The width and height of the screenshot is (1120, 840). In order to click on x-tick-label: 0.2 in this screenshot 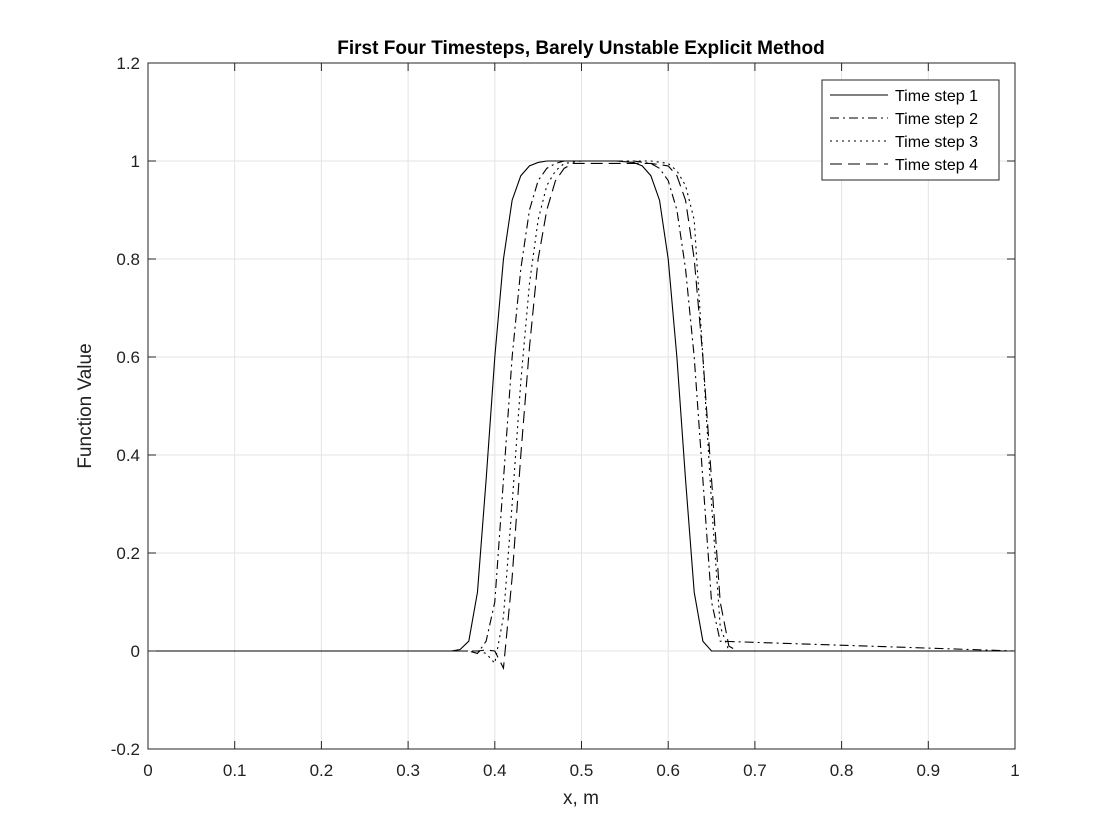, I will do `click(322, 770)`.